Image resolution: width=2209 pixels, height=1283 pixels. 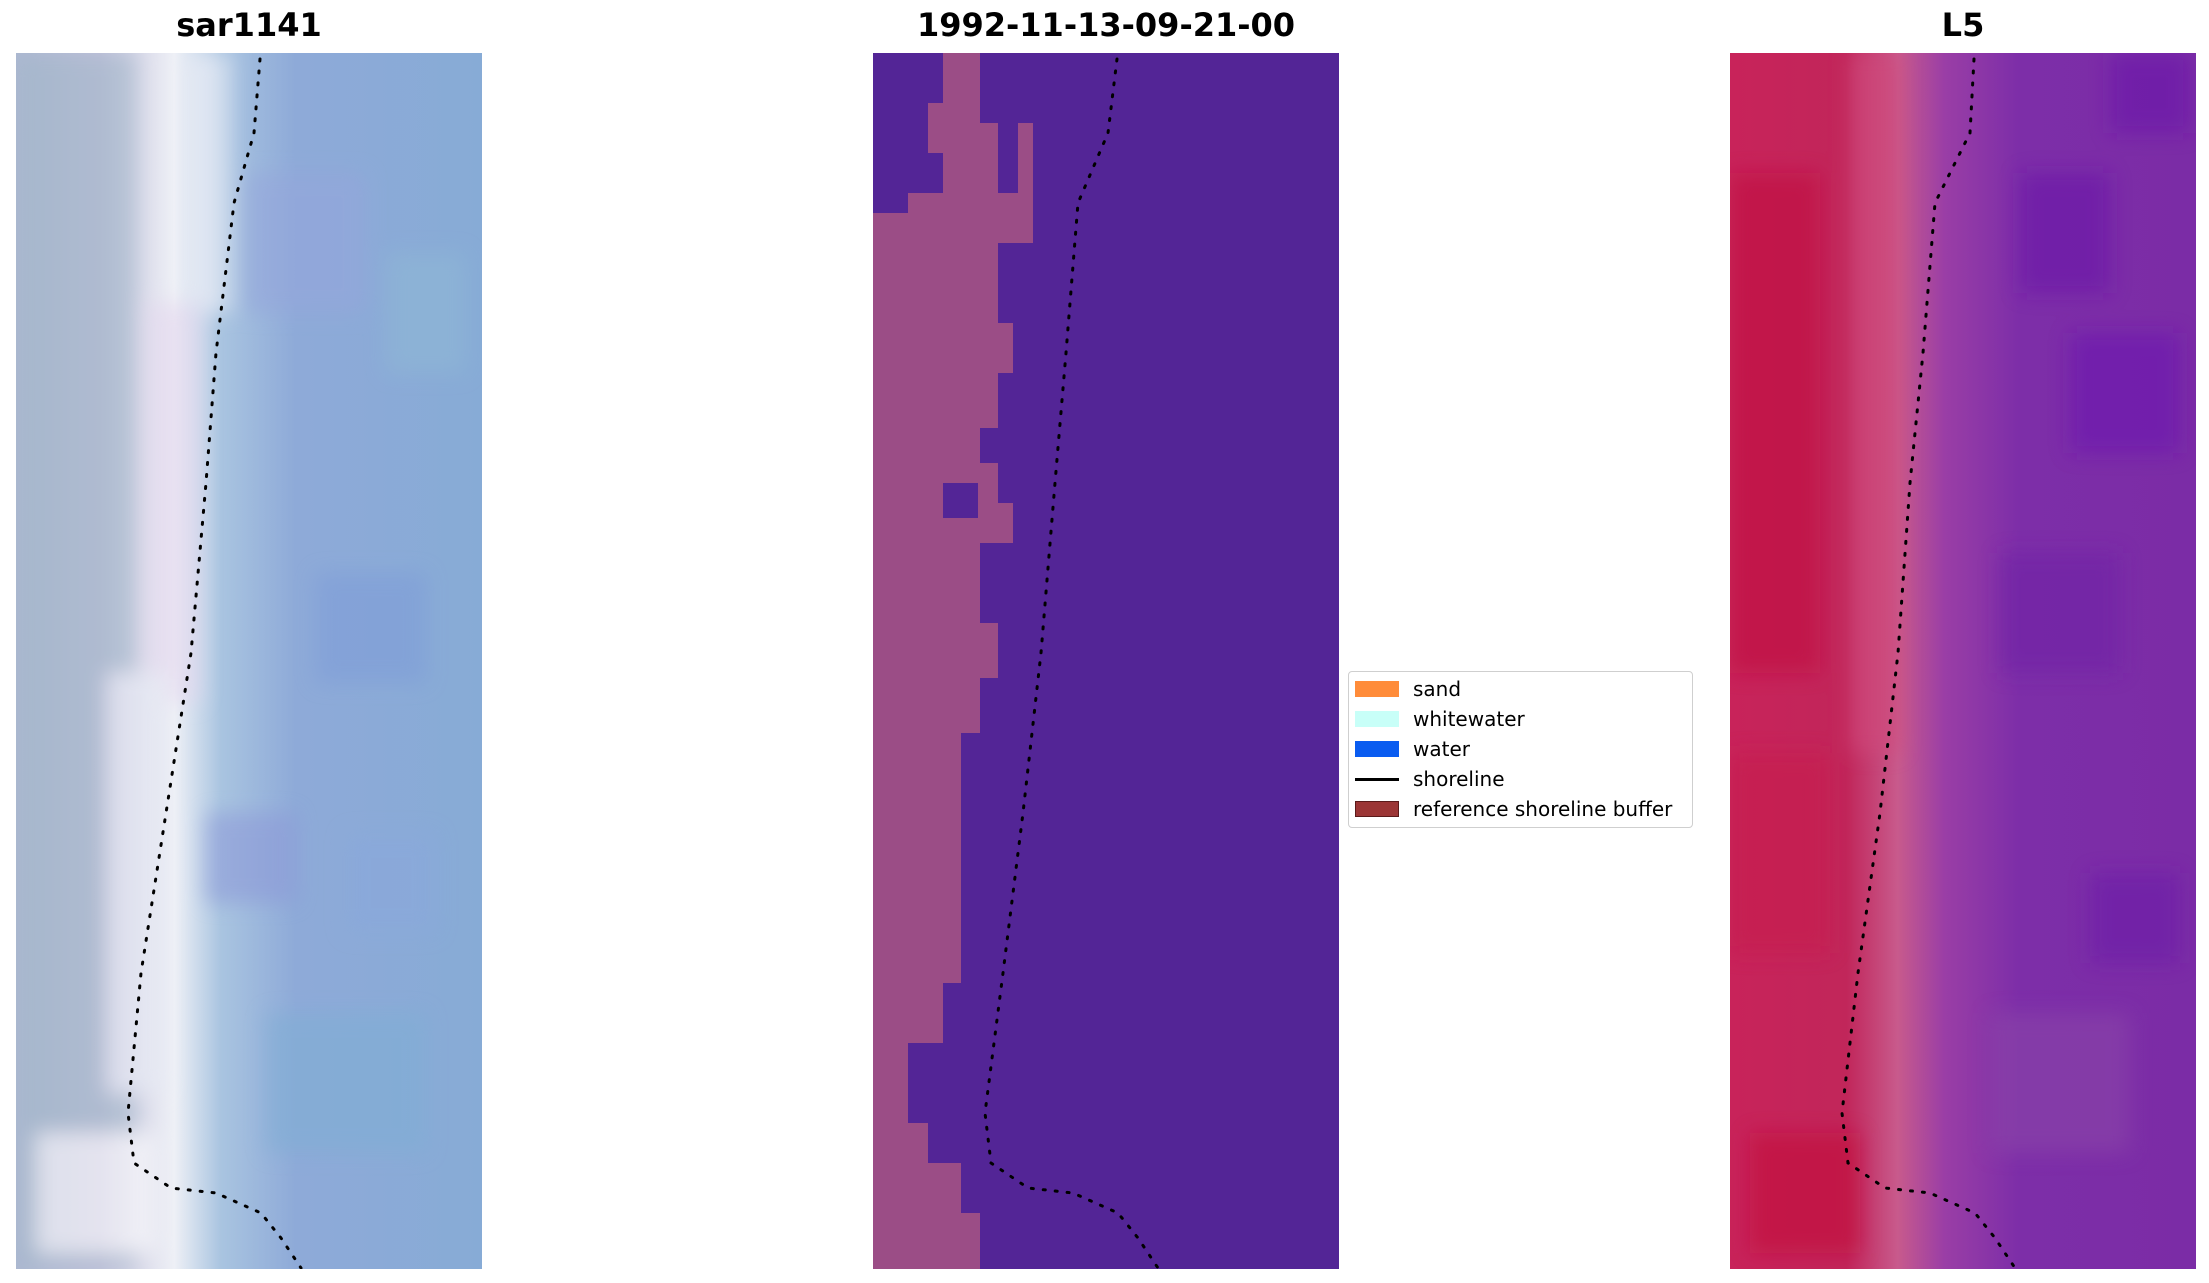 I want to click on legend-item-whitewater: whitewater, so click(x=1440, y=719).